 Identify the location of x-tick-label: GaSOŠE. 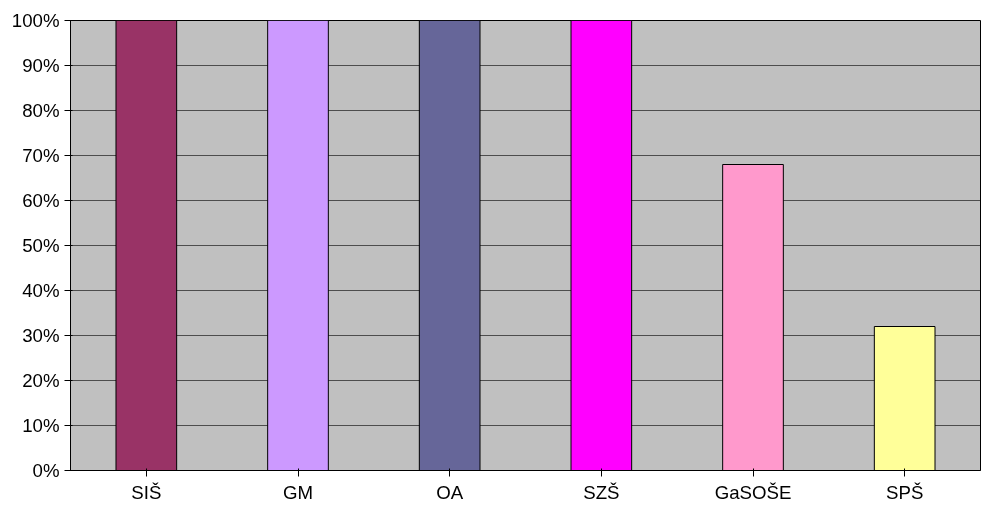
(753, 492).